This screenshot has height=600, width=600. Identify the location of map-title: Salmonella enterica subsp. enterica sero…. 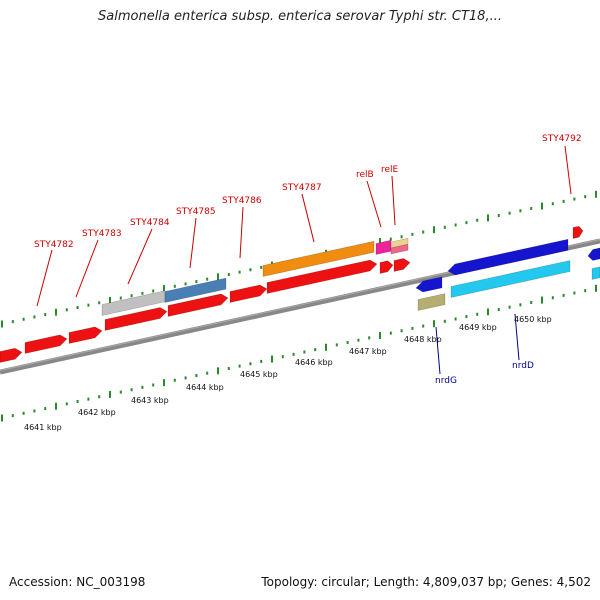
(300, 16).